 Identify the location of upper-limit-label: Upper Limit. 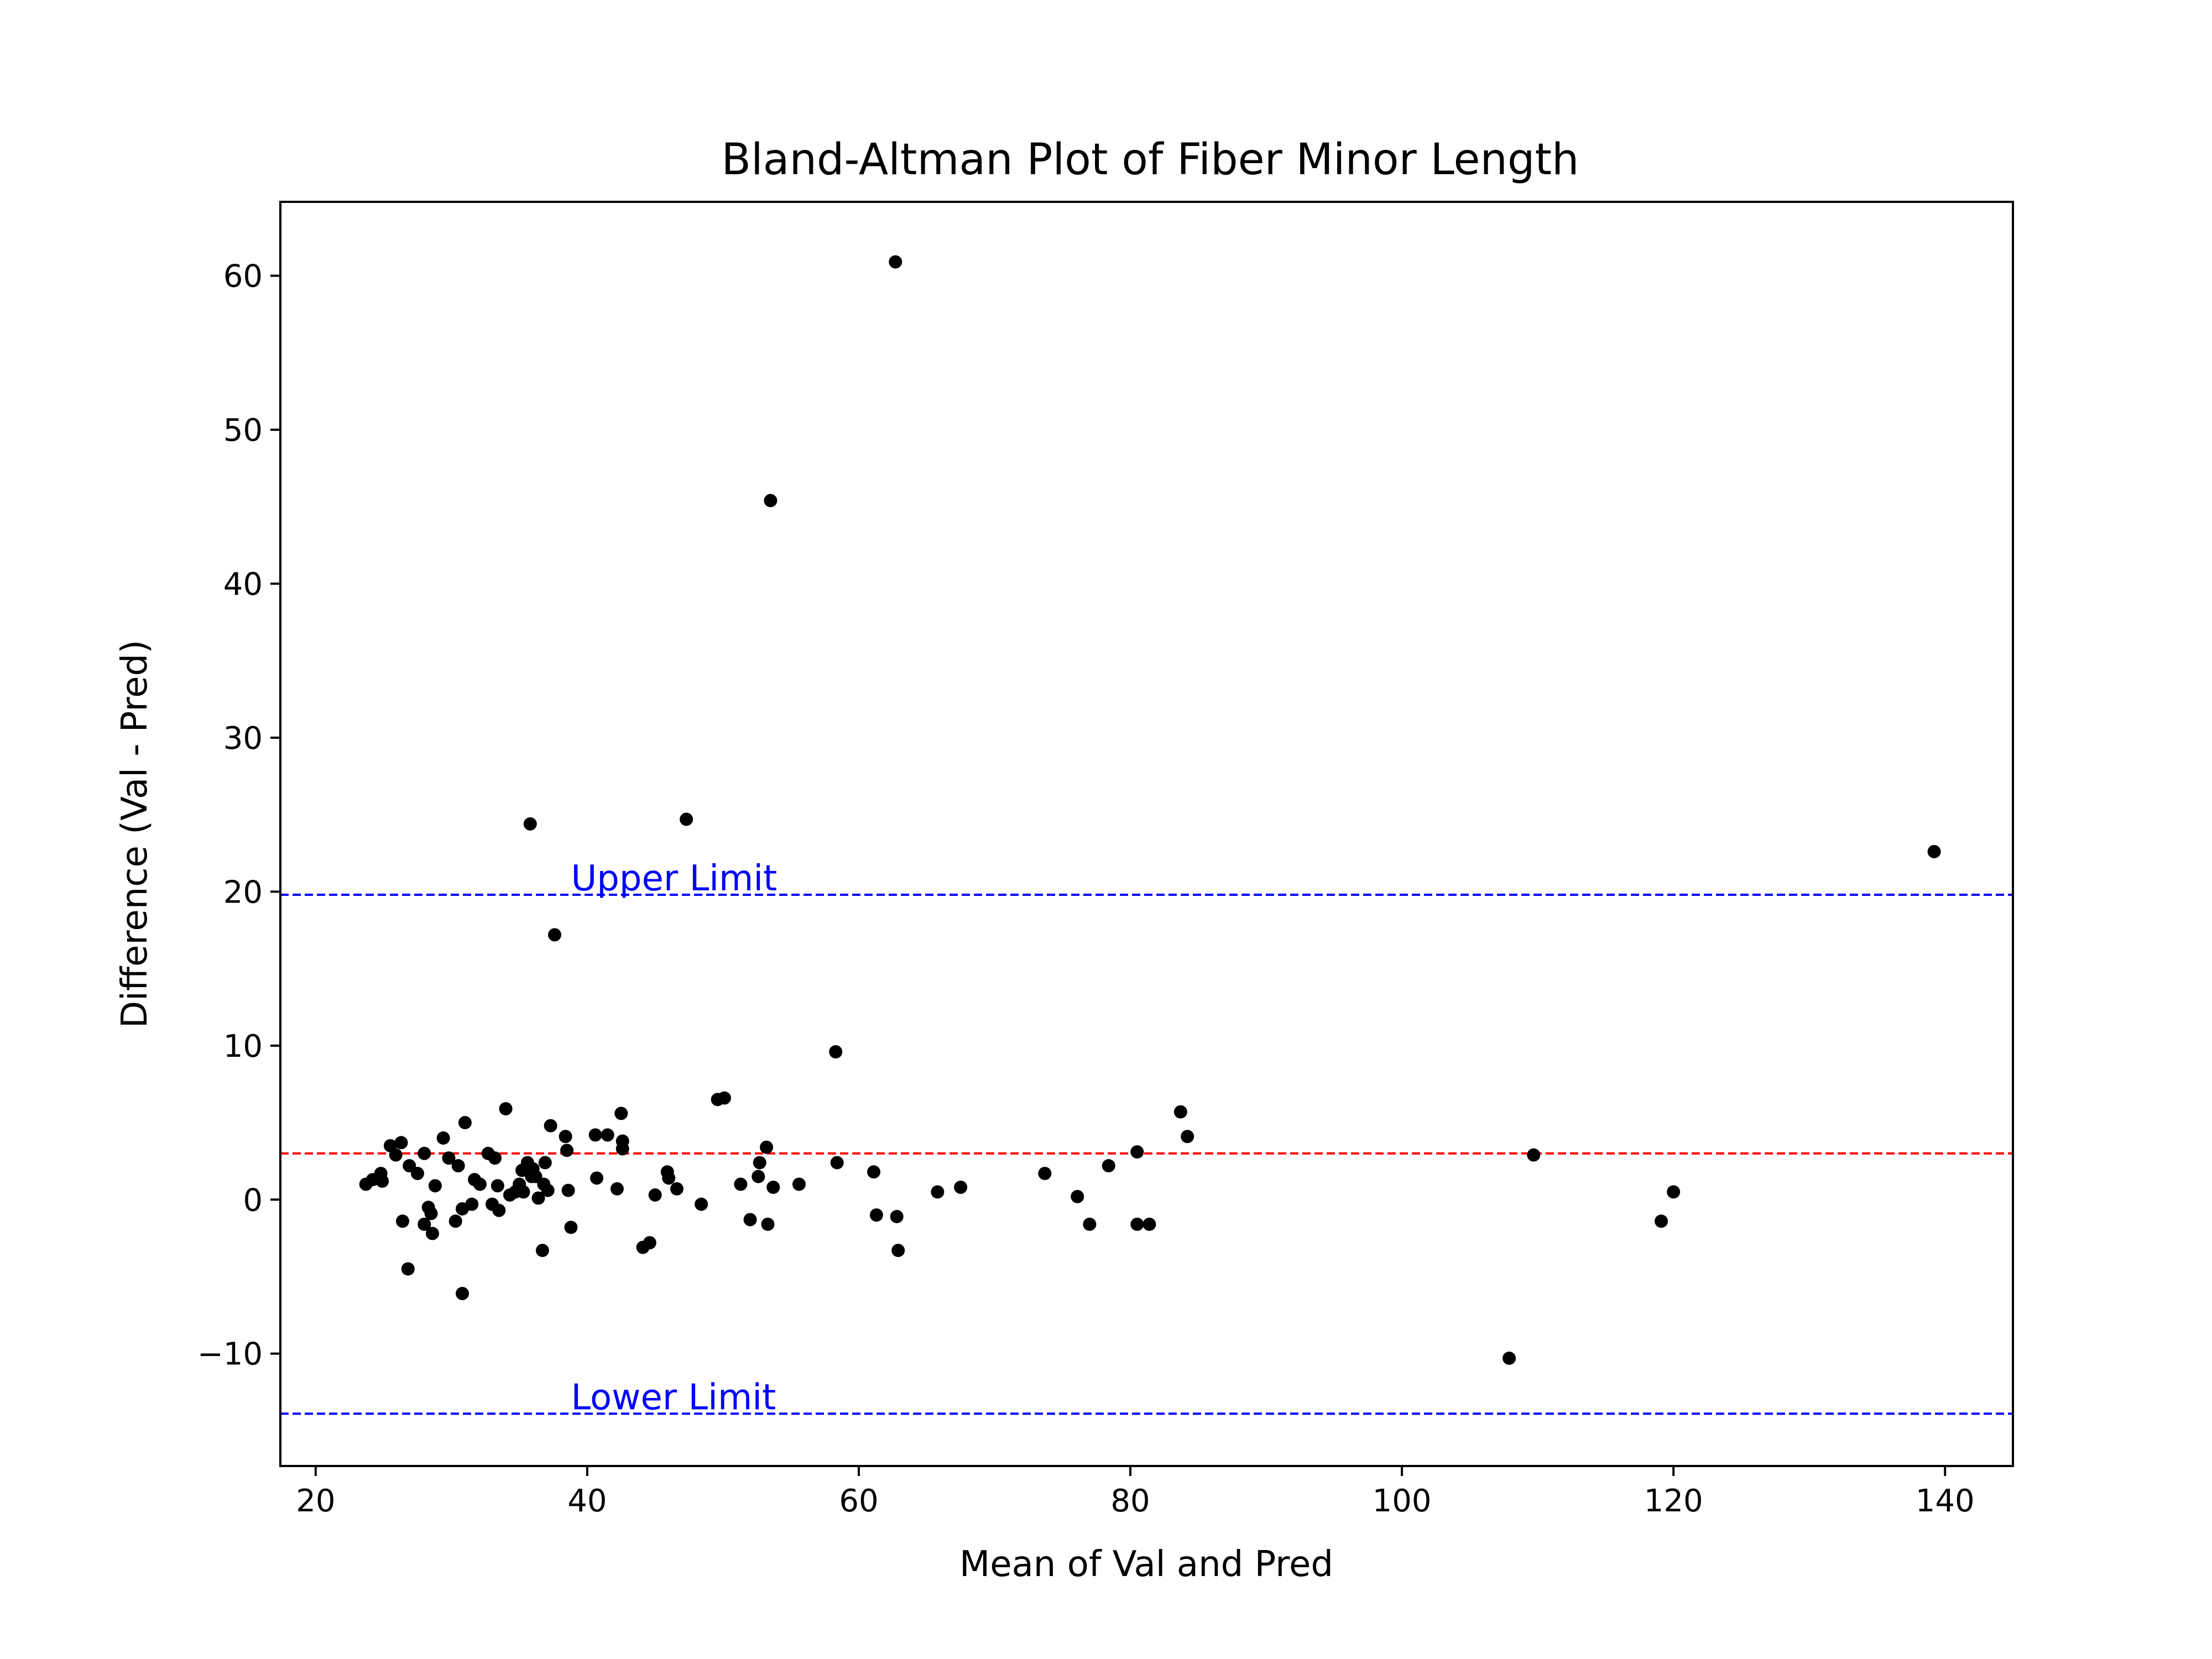
(674, 879).